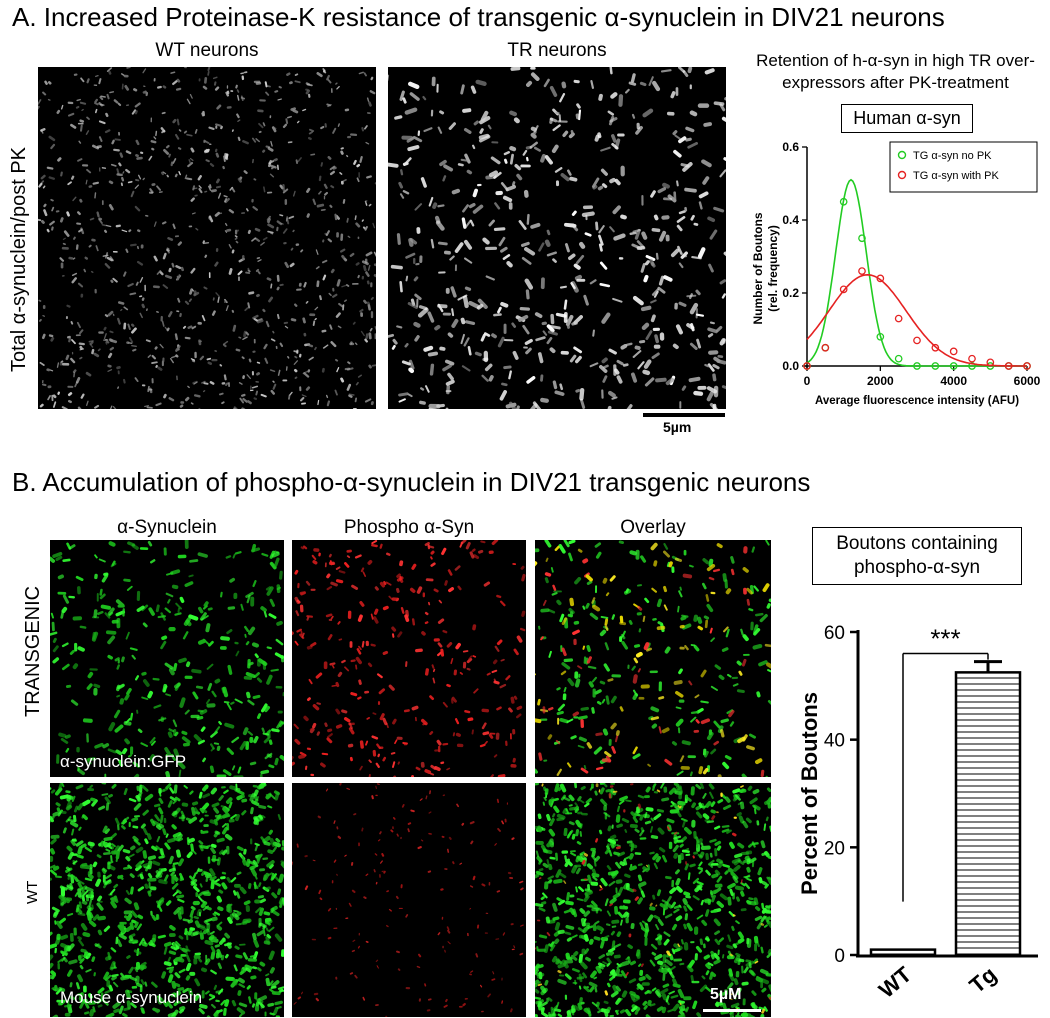 The width and height of the screenshot is (1050, 1018). What do you see at coordinates (790, 220) in the screenshot?
I see `y-tick-label: 0.4` at bounding box center [790, 220].